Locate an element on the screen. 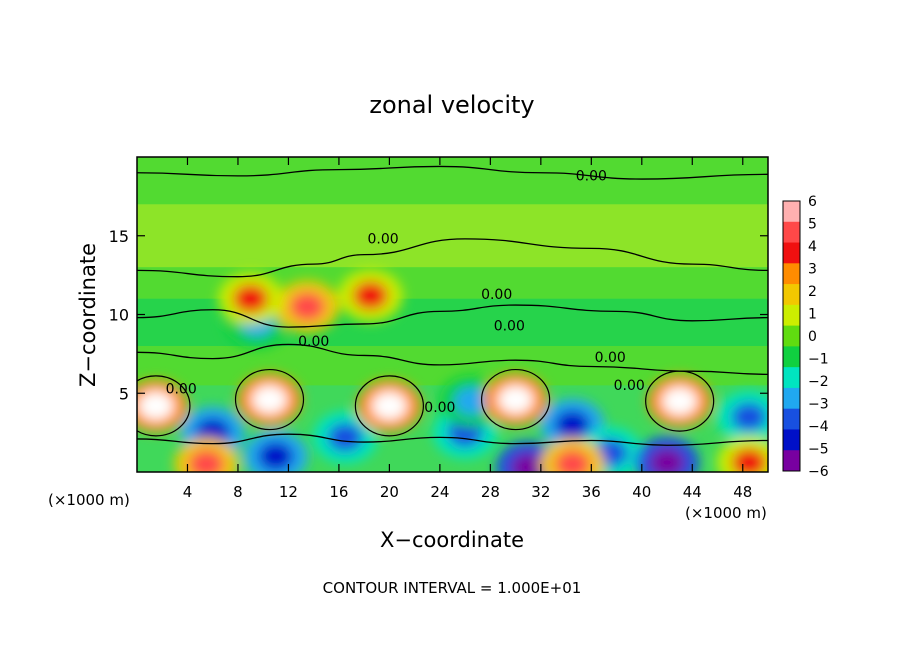 The height and width of the screenshot is (654, 904). x-tick-label: 32 is located at coordinates (540, 492).